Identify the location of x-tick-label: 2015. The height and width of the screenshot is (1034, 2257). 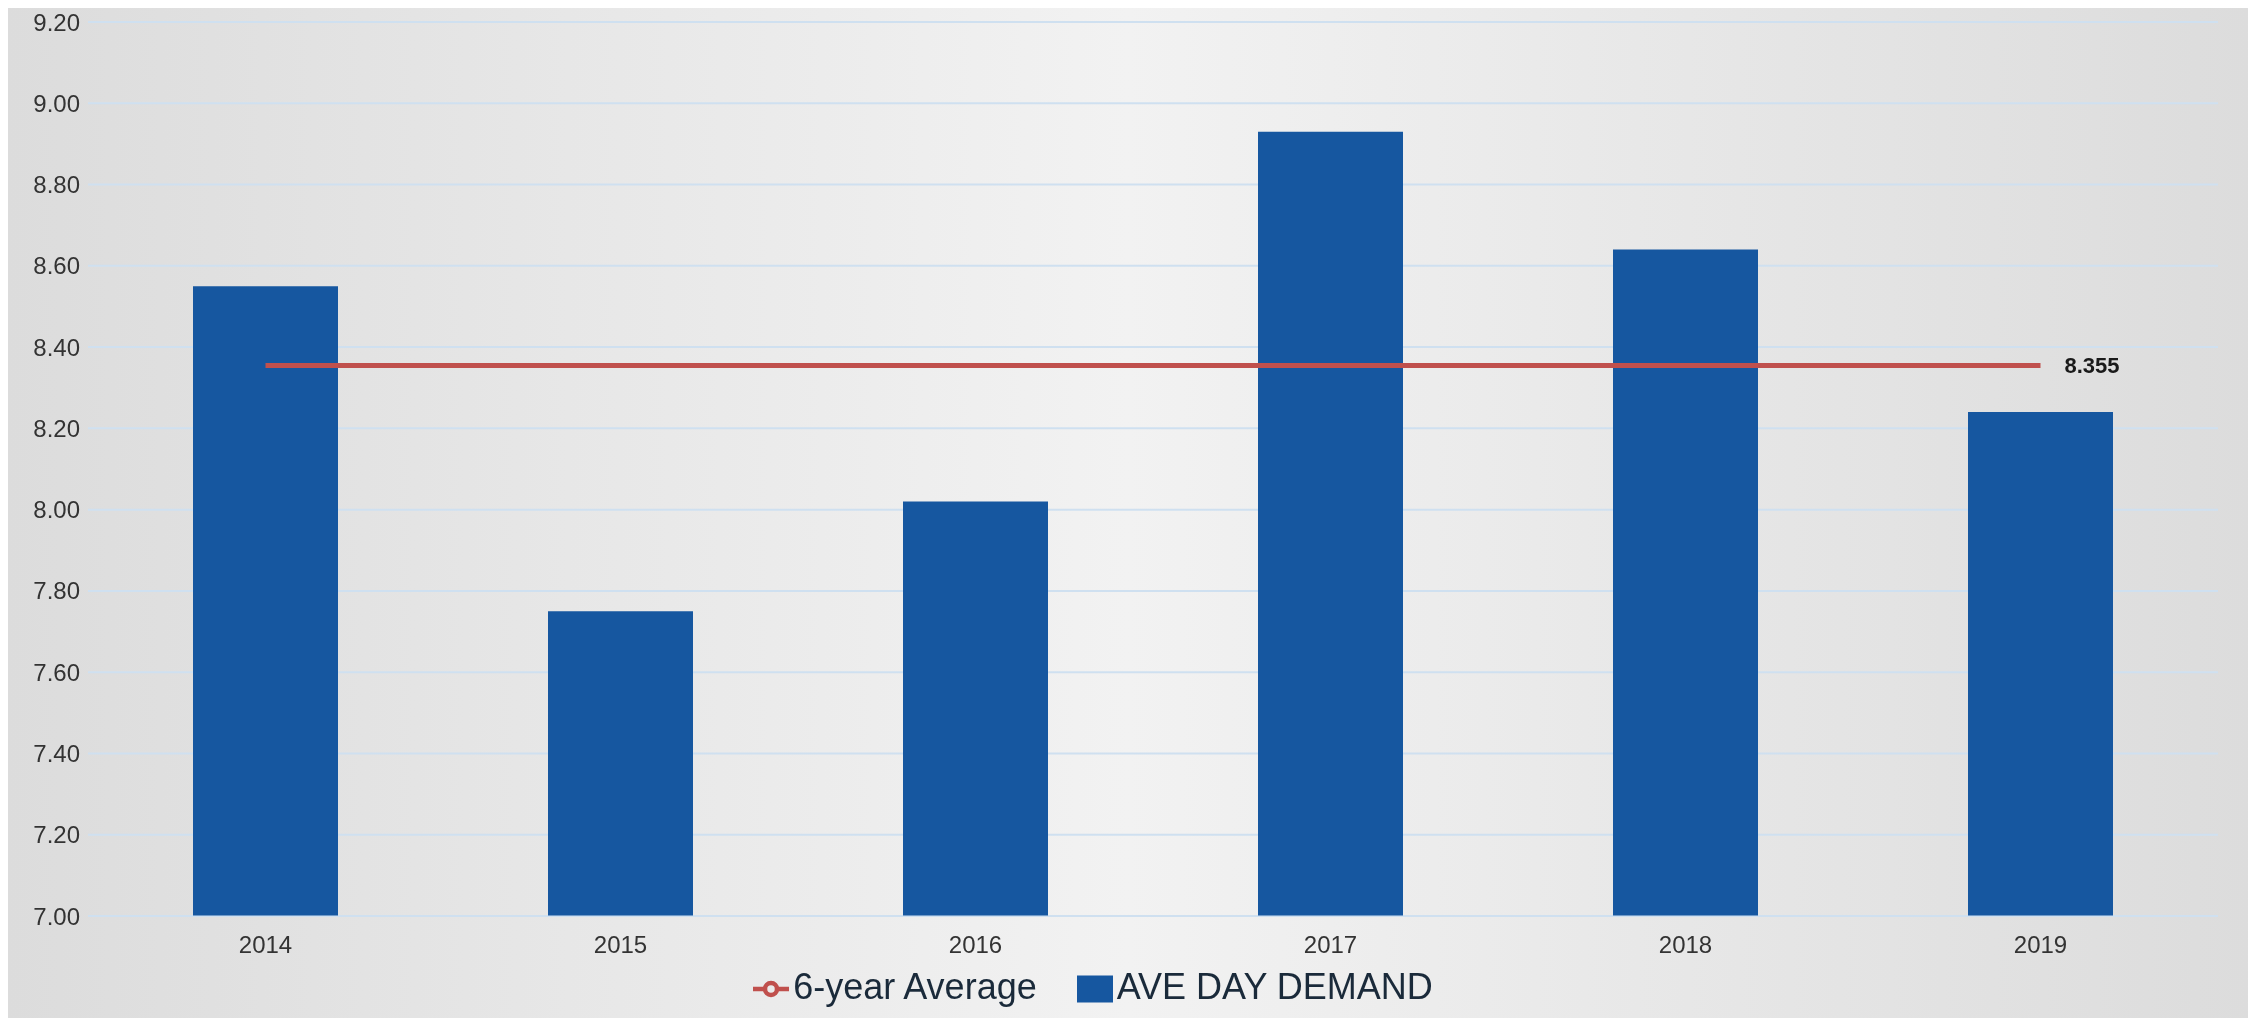
(620, 945).